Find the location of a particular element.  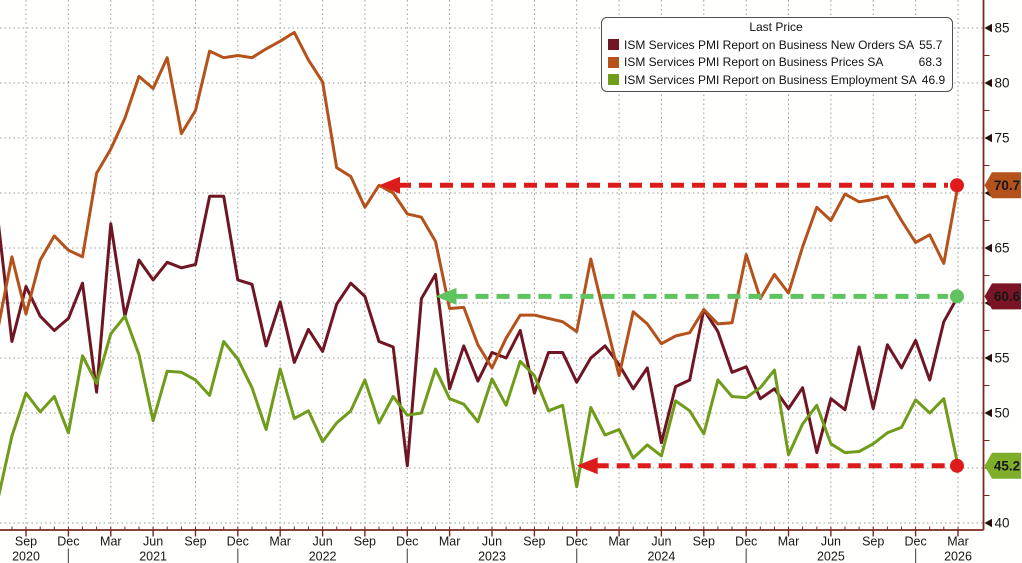

legend-title: Last Price is located at coordinates (776, 27).